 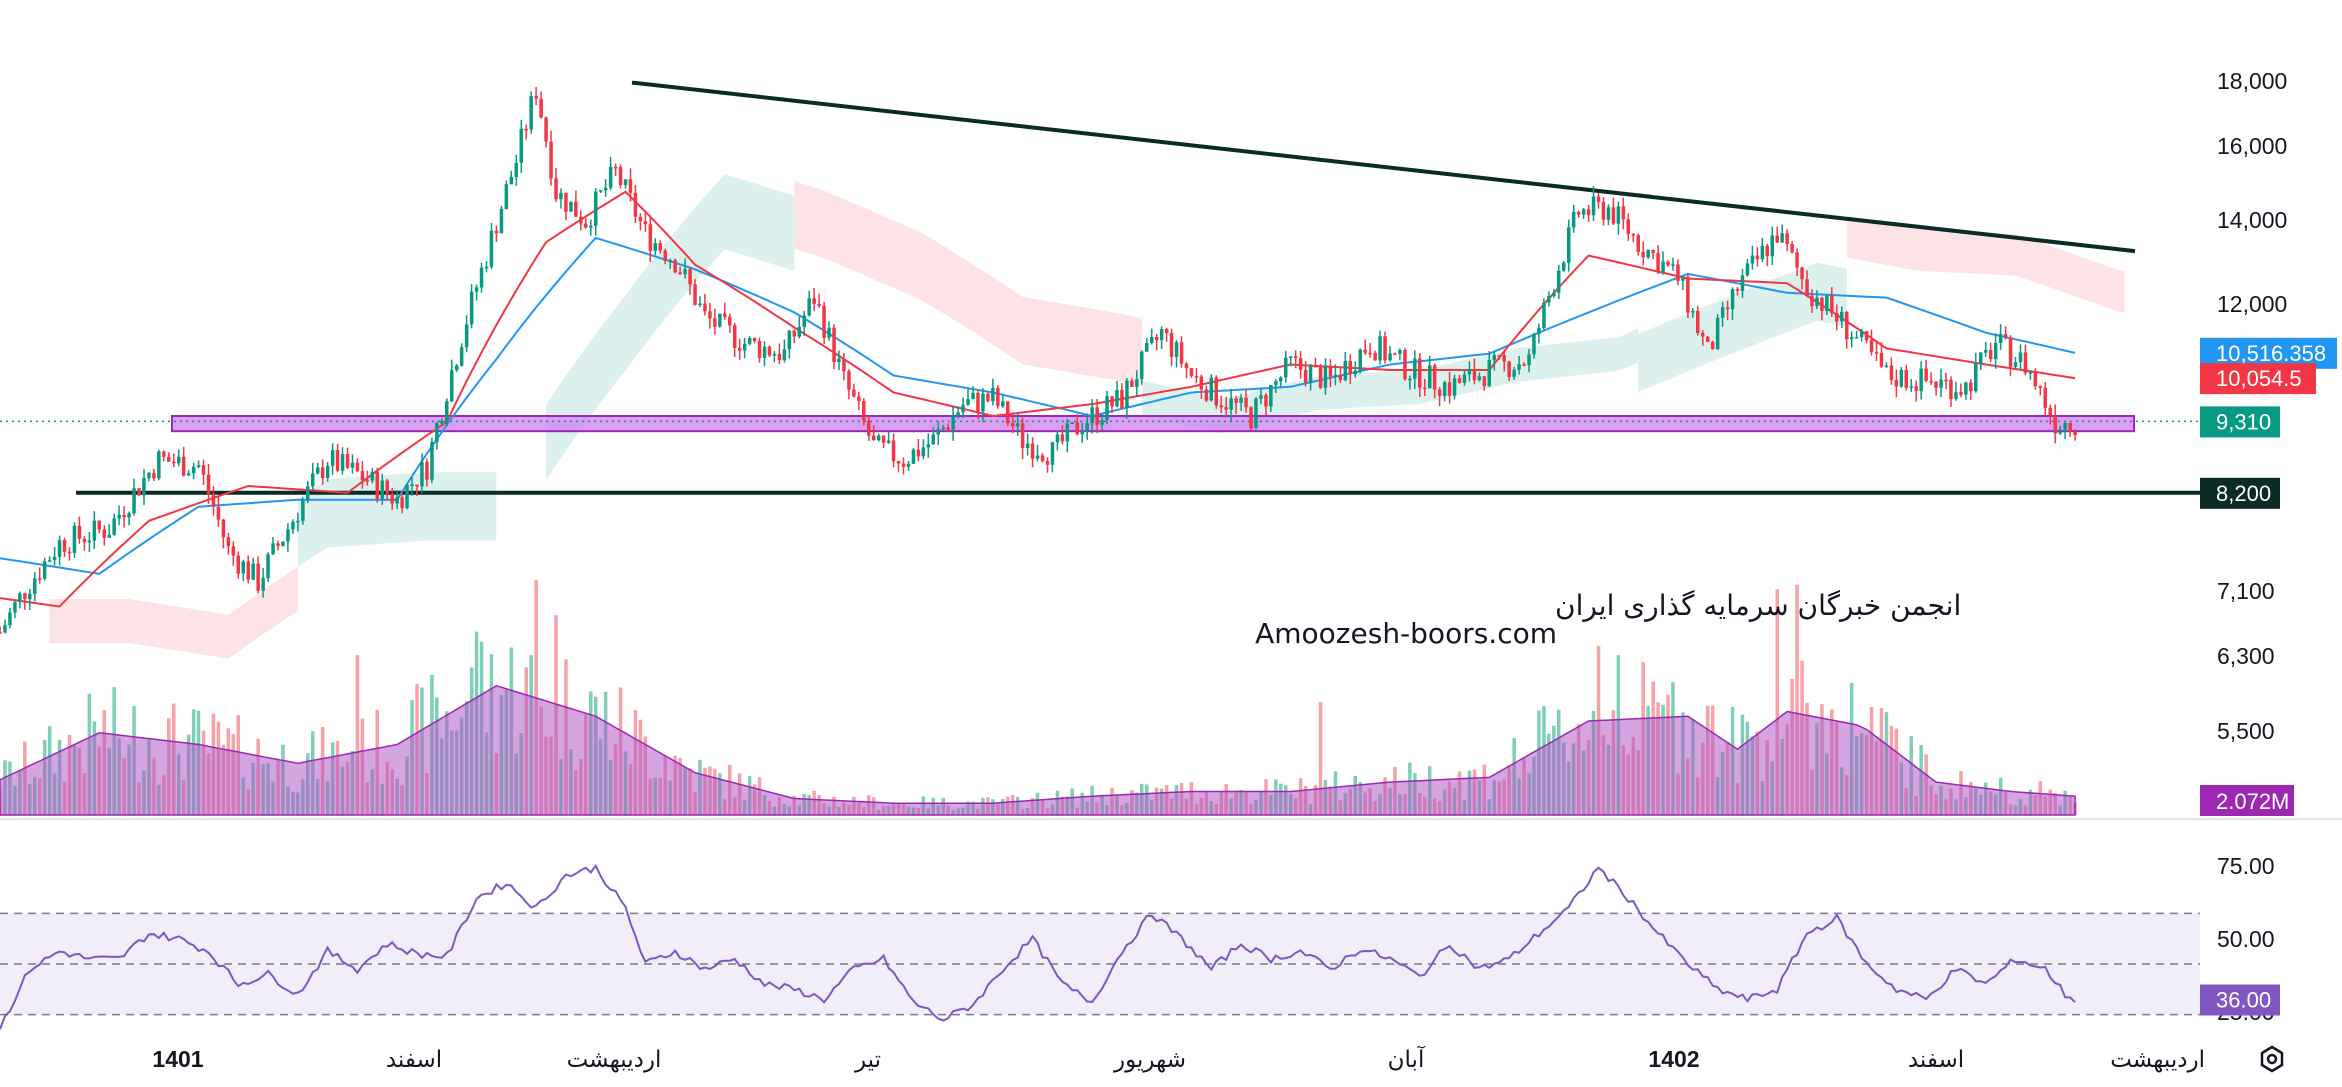 What do you see at coordinates (2252, 801) in the screenshot?
I see `volume-tag-label: 2.072M` at bounding box center [2252, 801].